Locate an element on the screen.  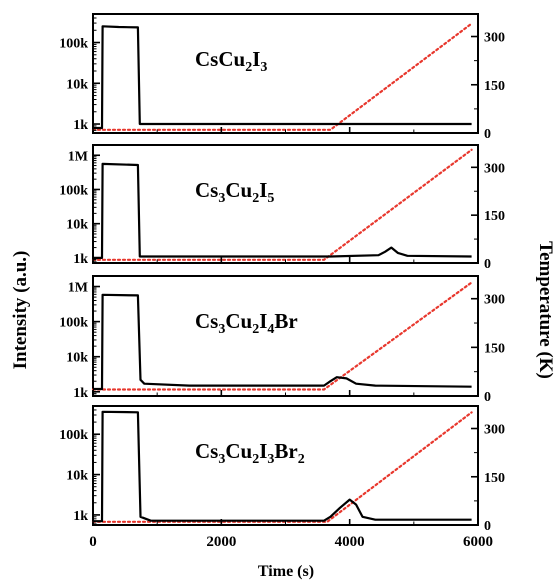
panel-formula-label: Cs3​Cu2​I3​Br2​ is located at coordinates (250, 453).